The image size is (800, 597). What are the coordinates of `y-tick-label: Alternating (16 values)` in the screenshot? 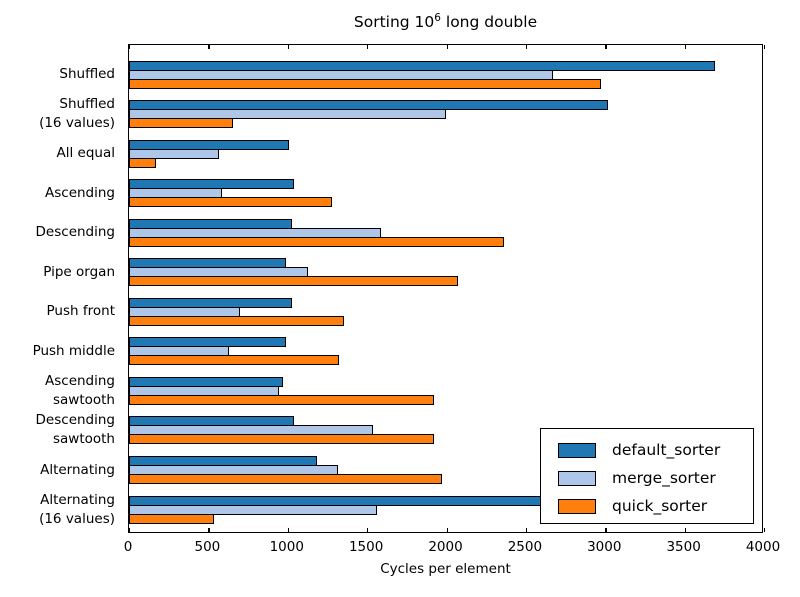 It's located at (77, 509).